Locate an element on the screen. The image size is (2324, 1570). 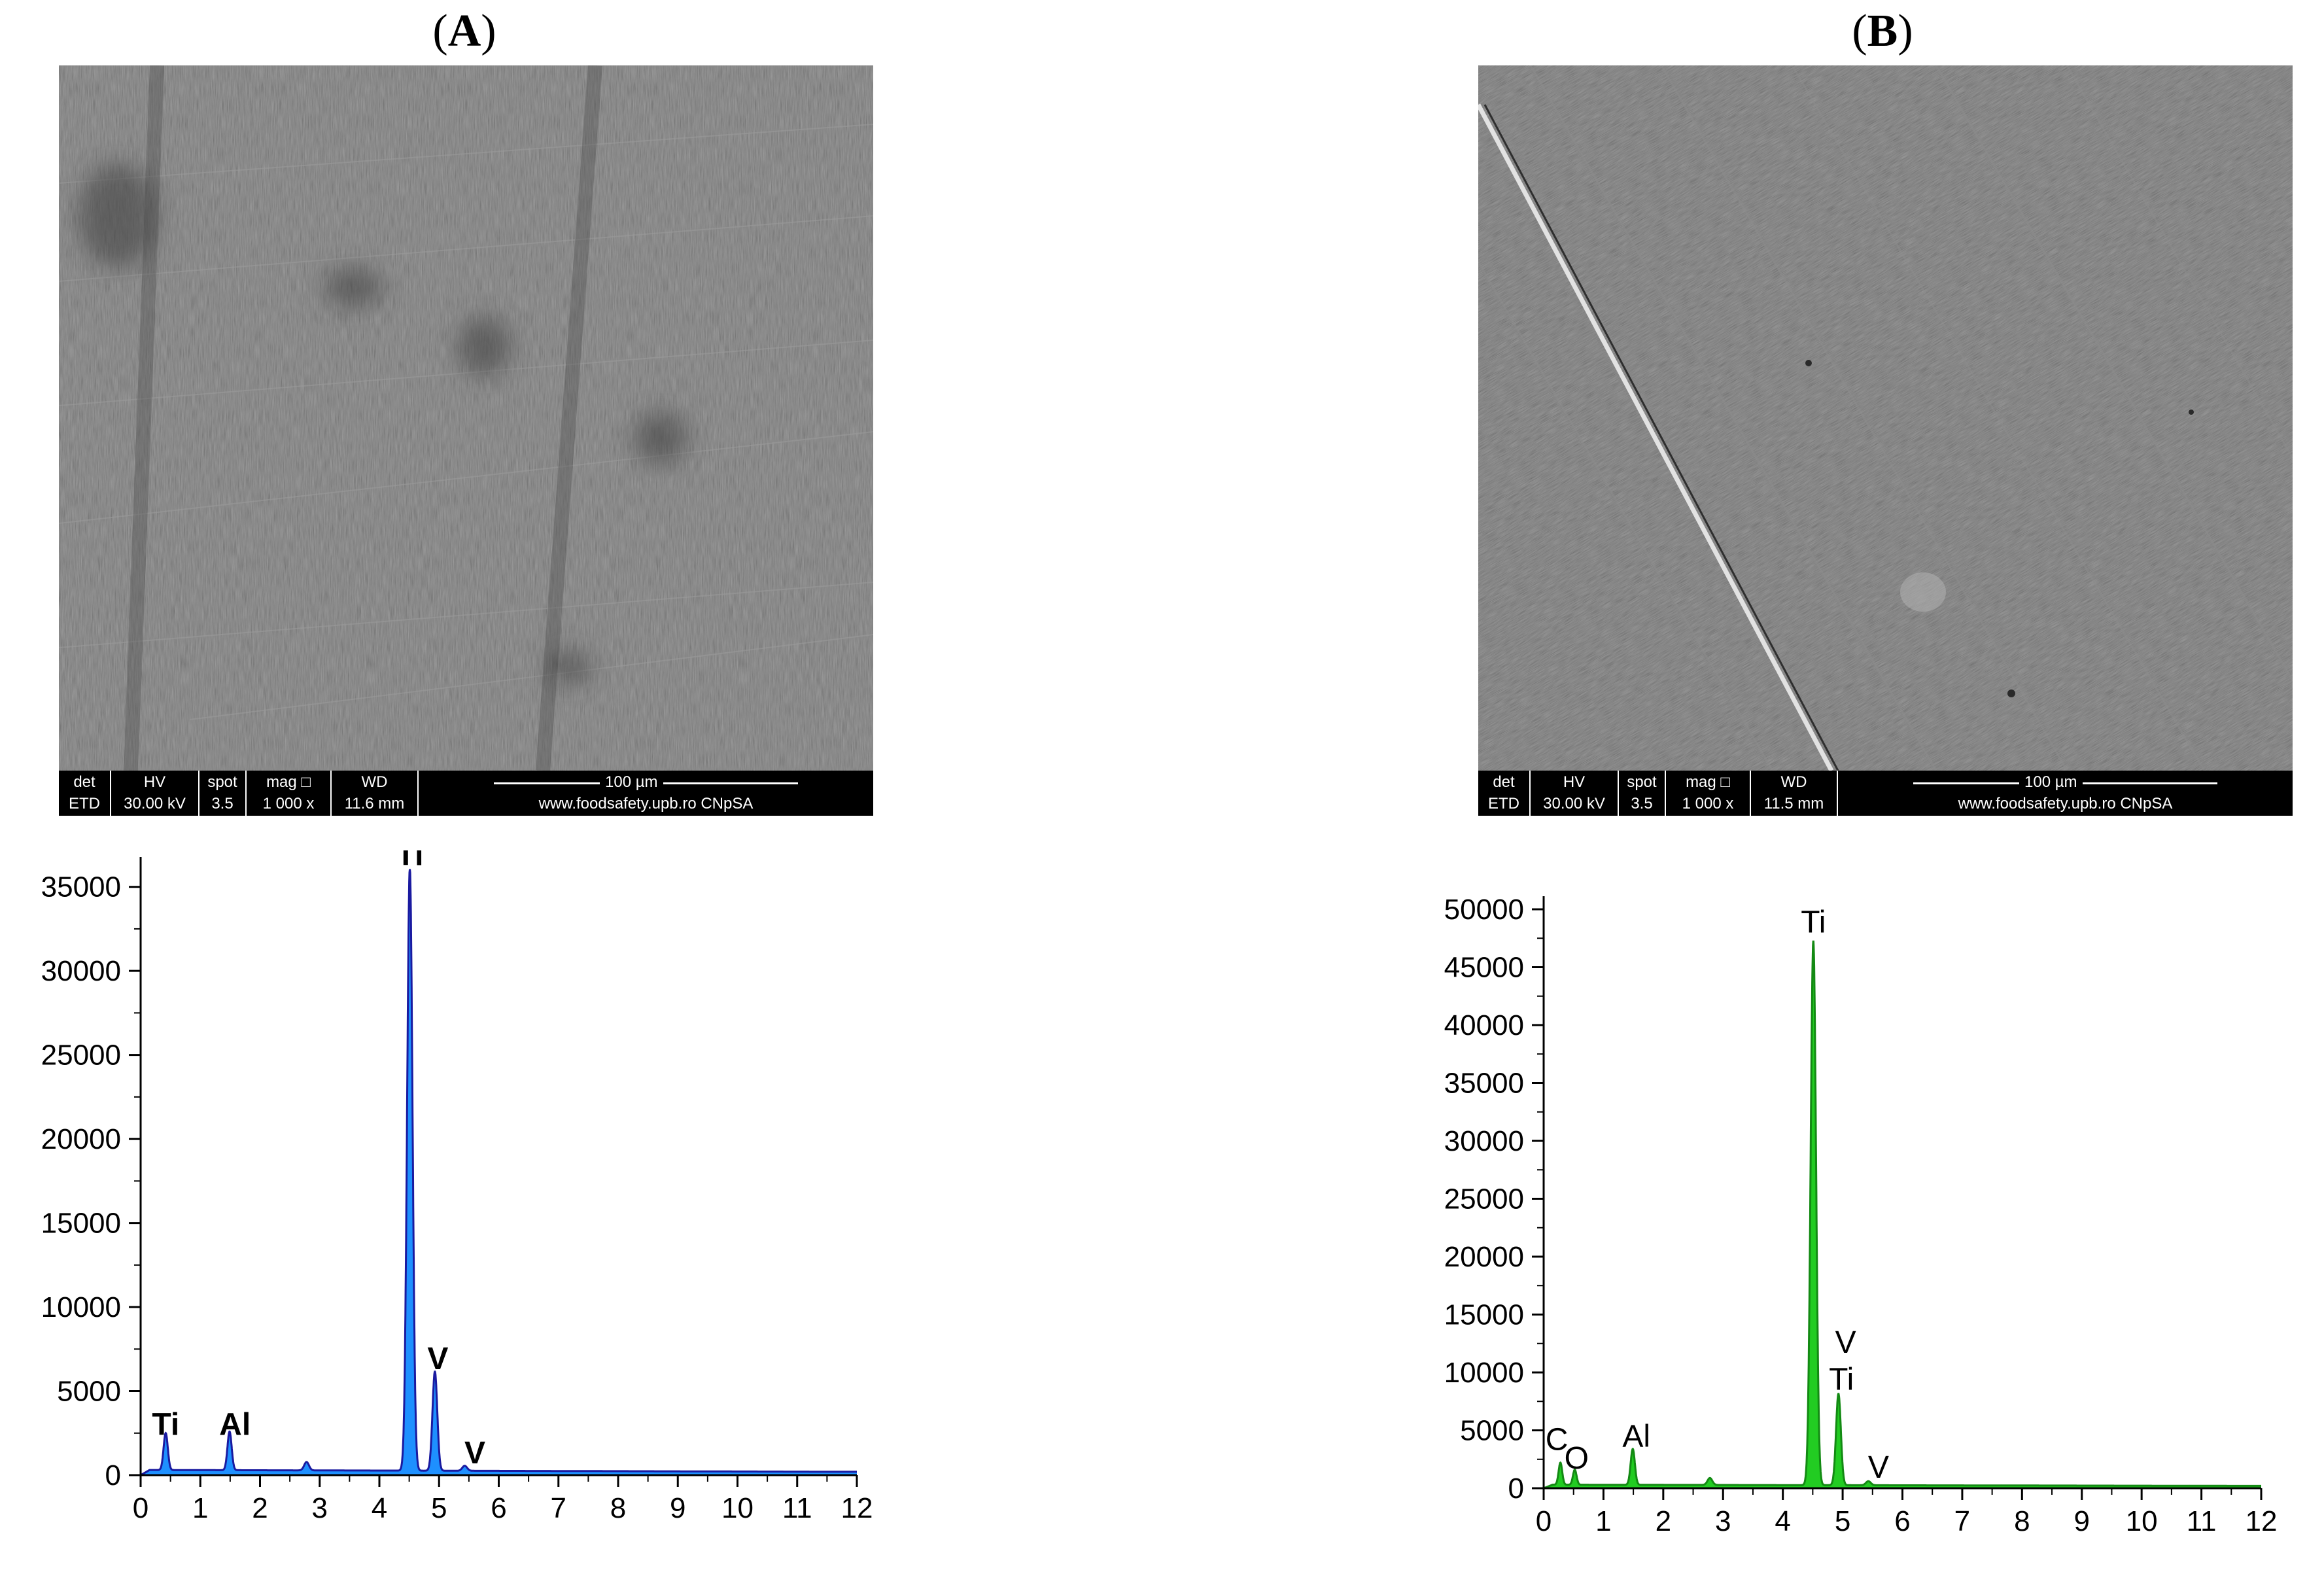
x-tick-label: 8 is located at coordinates (2022, 1521).